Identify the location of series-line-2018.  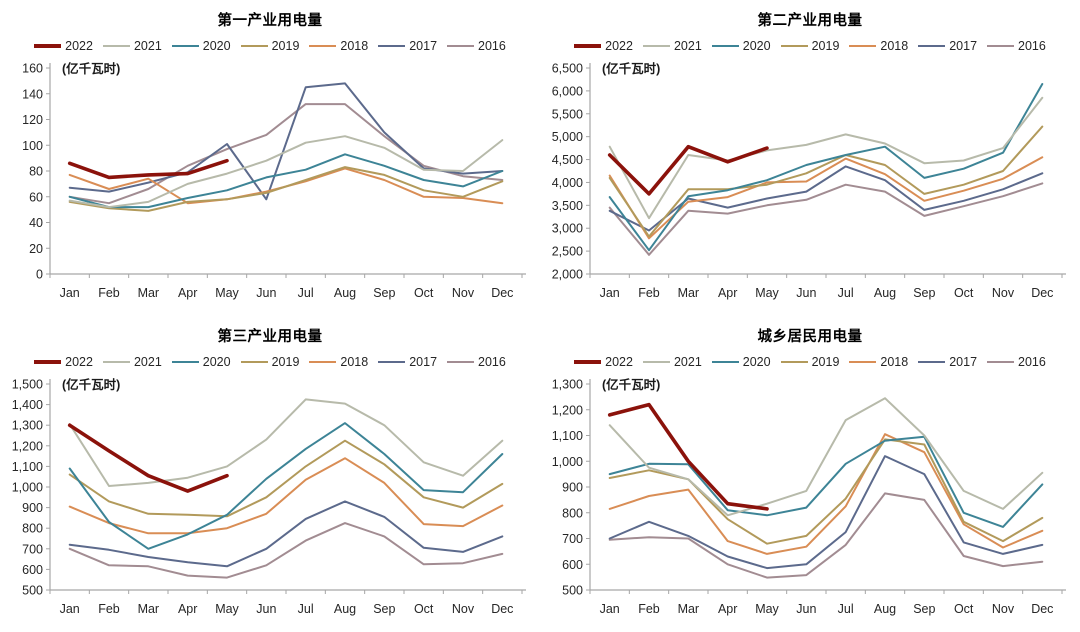
(286, 496).